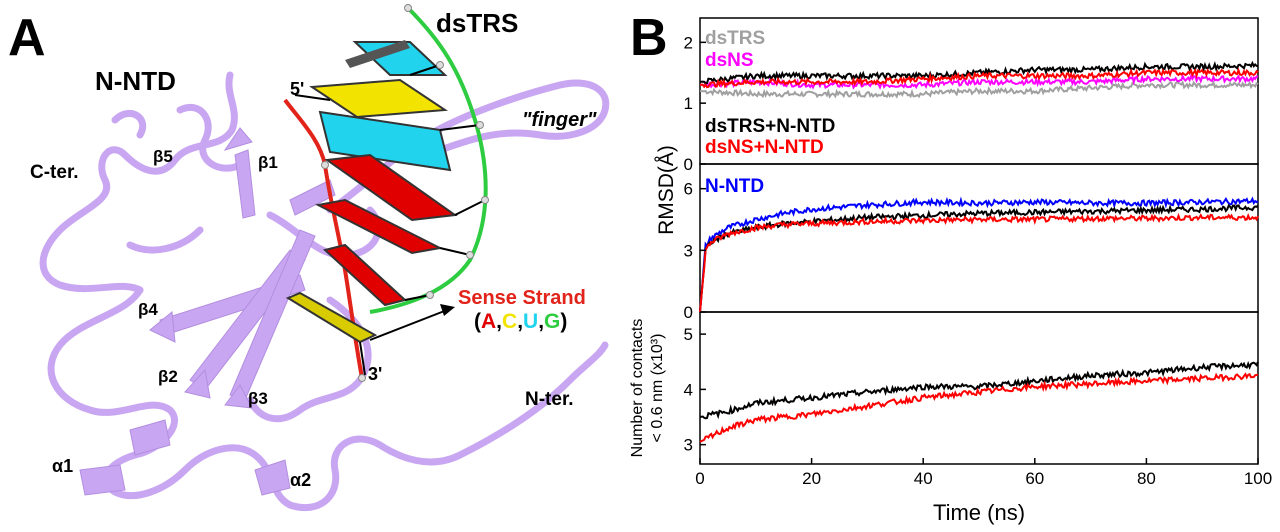 This screenshot has height=532, width=1280. Describe the element at coordinates (62, 466) in the screenshot. I see `alpha1-label: α1` at that location.